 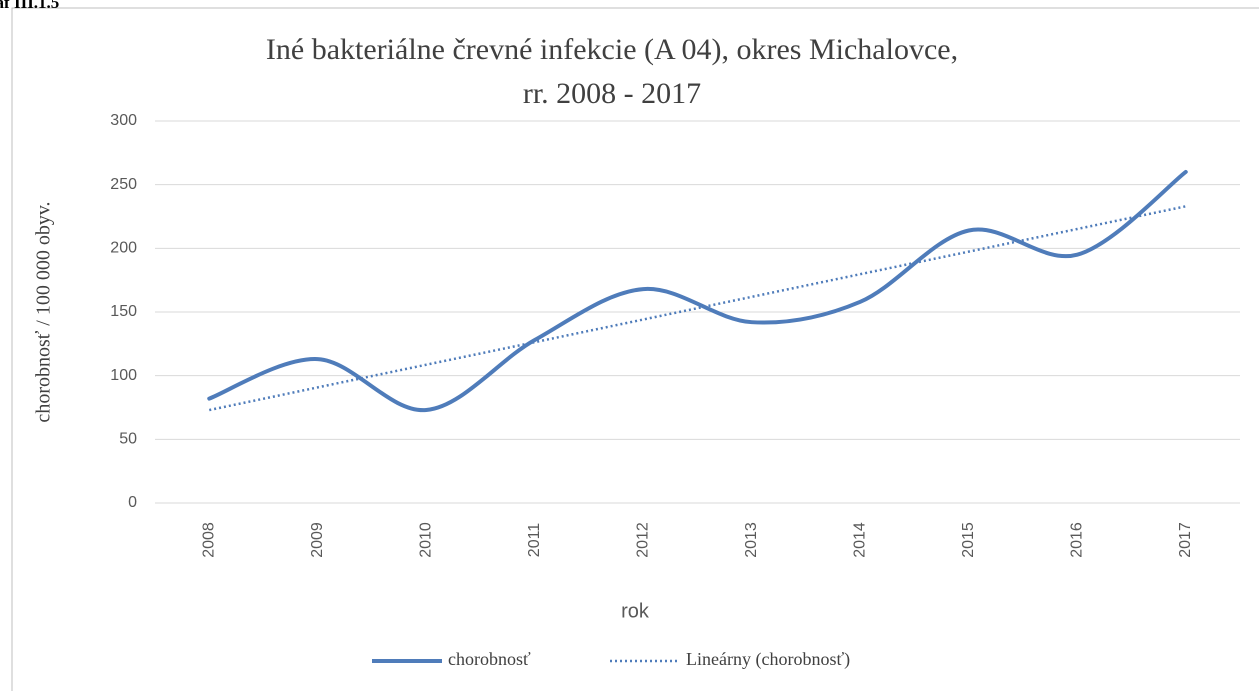 What do you see at coordinates (1076, 540) in the screenshot?
I see `x-tick-label: 2016` at bounding box center [1076, 540].